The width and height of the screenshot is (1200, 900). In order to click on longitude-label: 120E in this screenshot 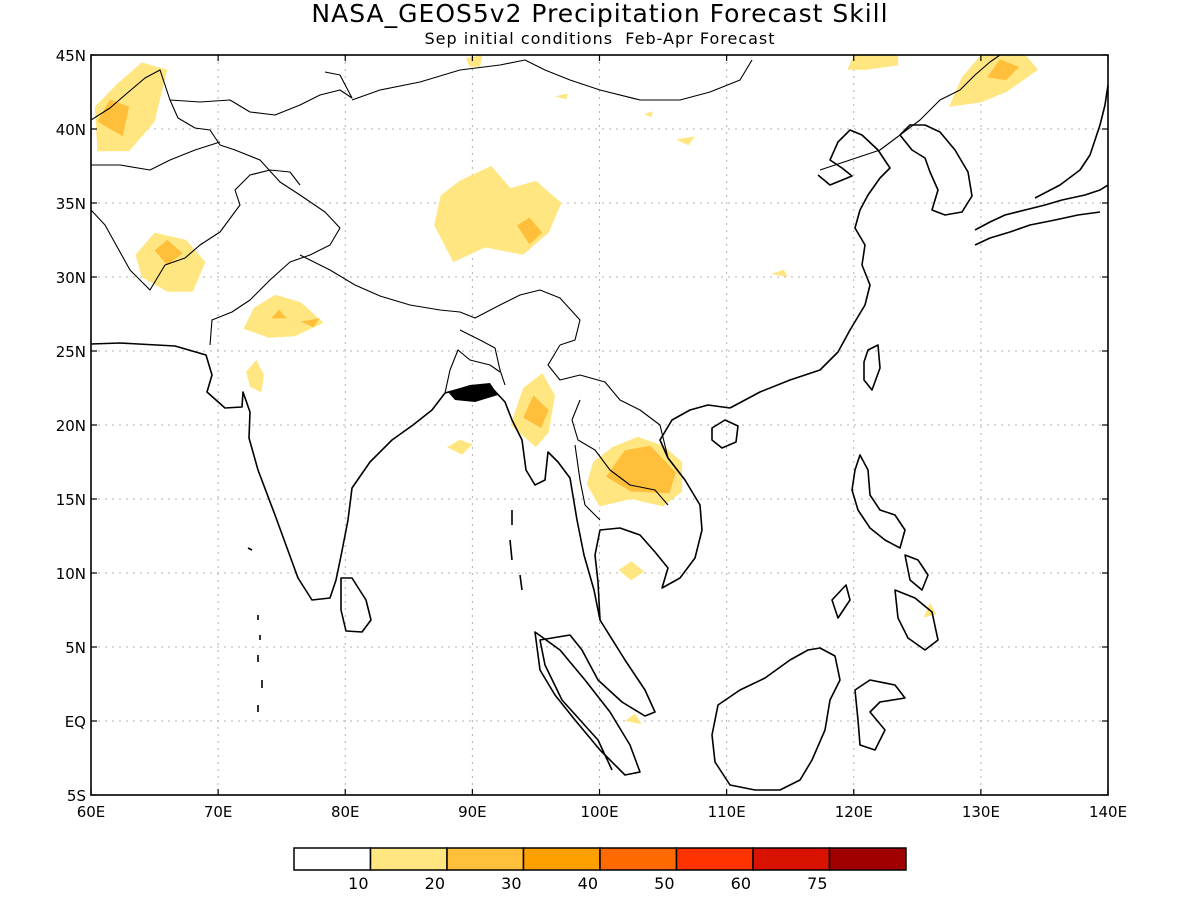, I will do `click(854, 812)`.